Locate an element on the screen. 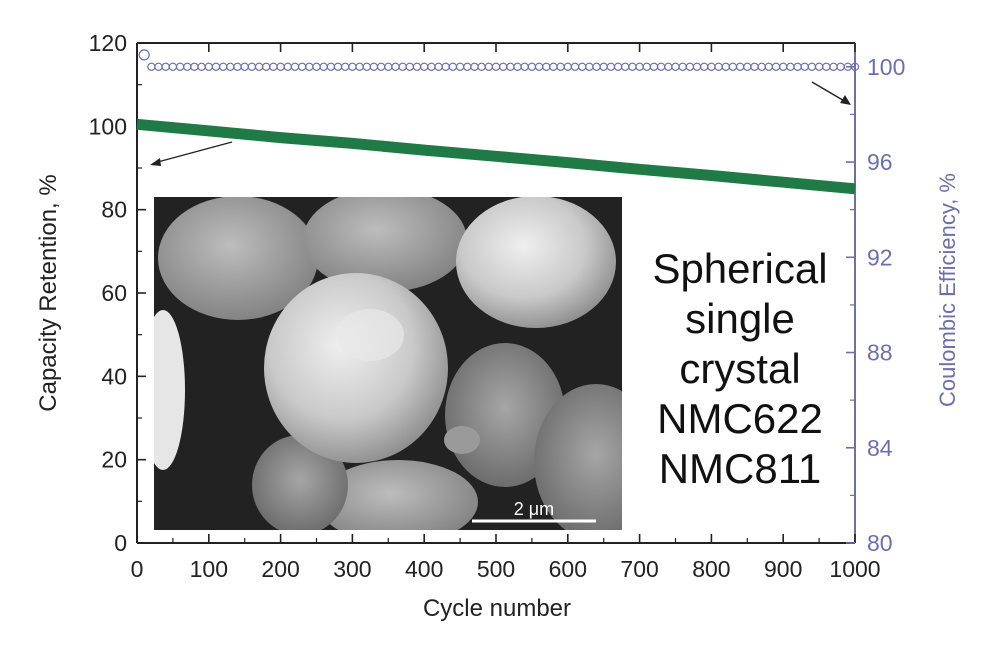 This screenshot has height=671, width=1000. x-axis-title: Cycle number is located at coordinates (497, 608).